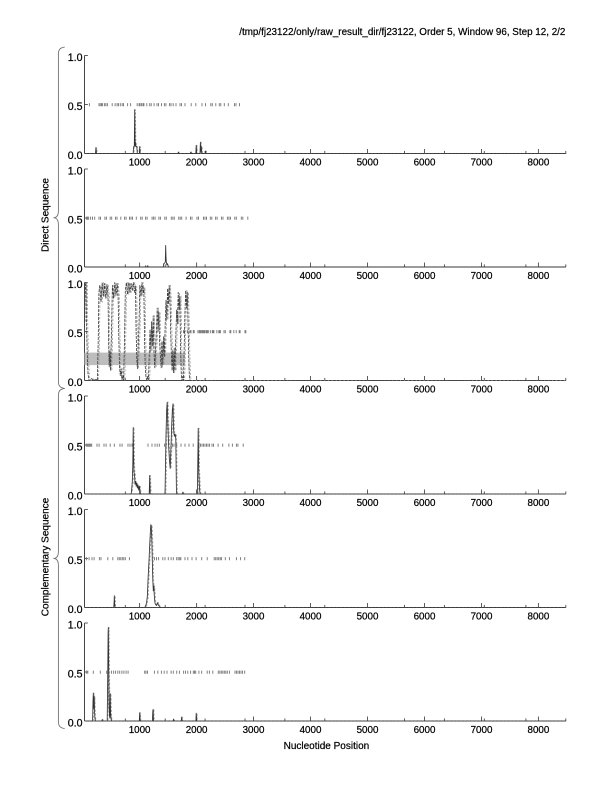  What do you see at coordinates (46, 556) in the screenshot?
I see `svg-text: Complementary Sequence` at bounding box center [46, 556].